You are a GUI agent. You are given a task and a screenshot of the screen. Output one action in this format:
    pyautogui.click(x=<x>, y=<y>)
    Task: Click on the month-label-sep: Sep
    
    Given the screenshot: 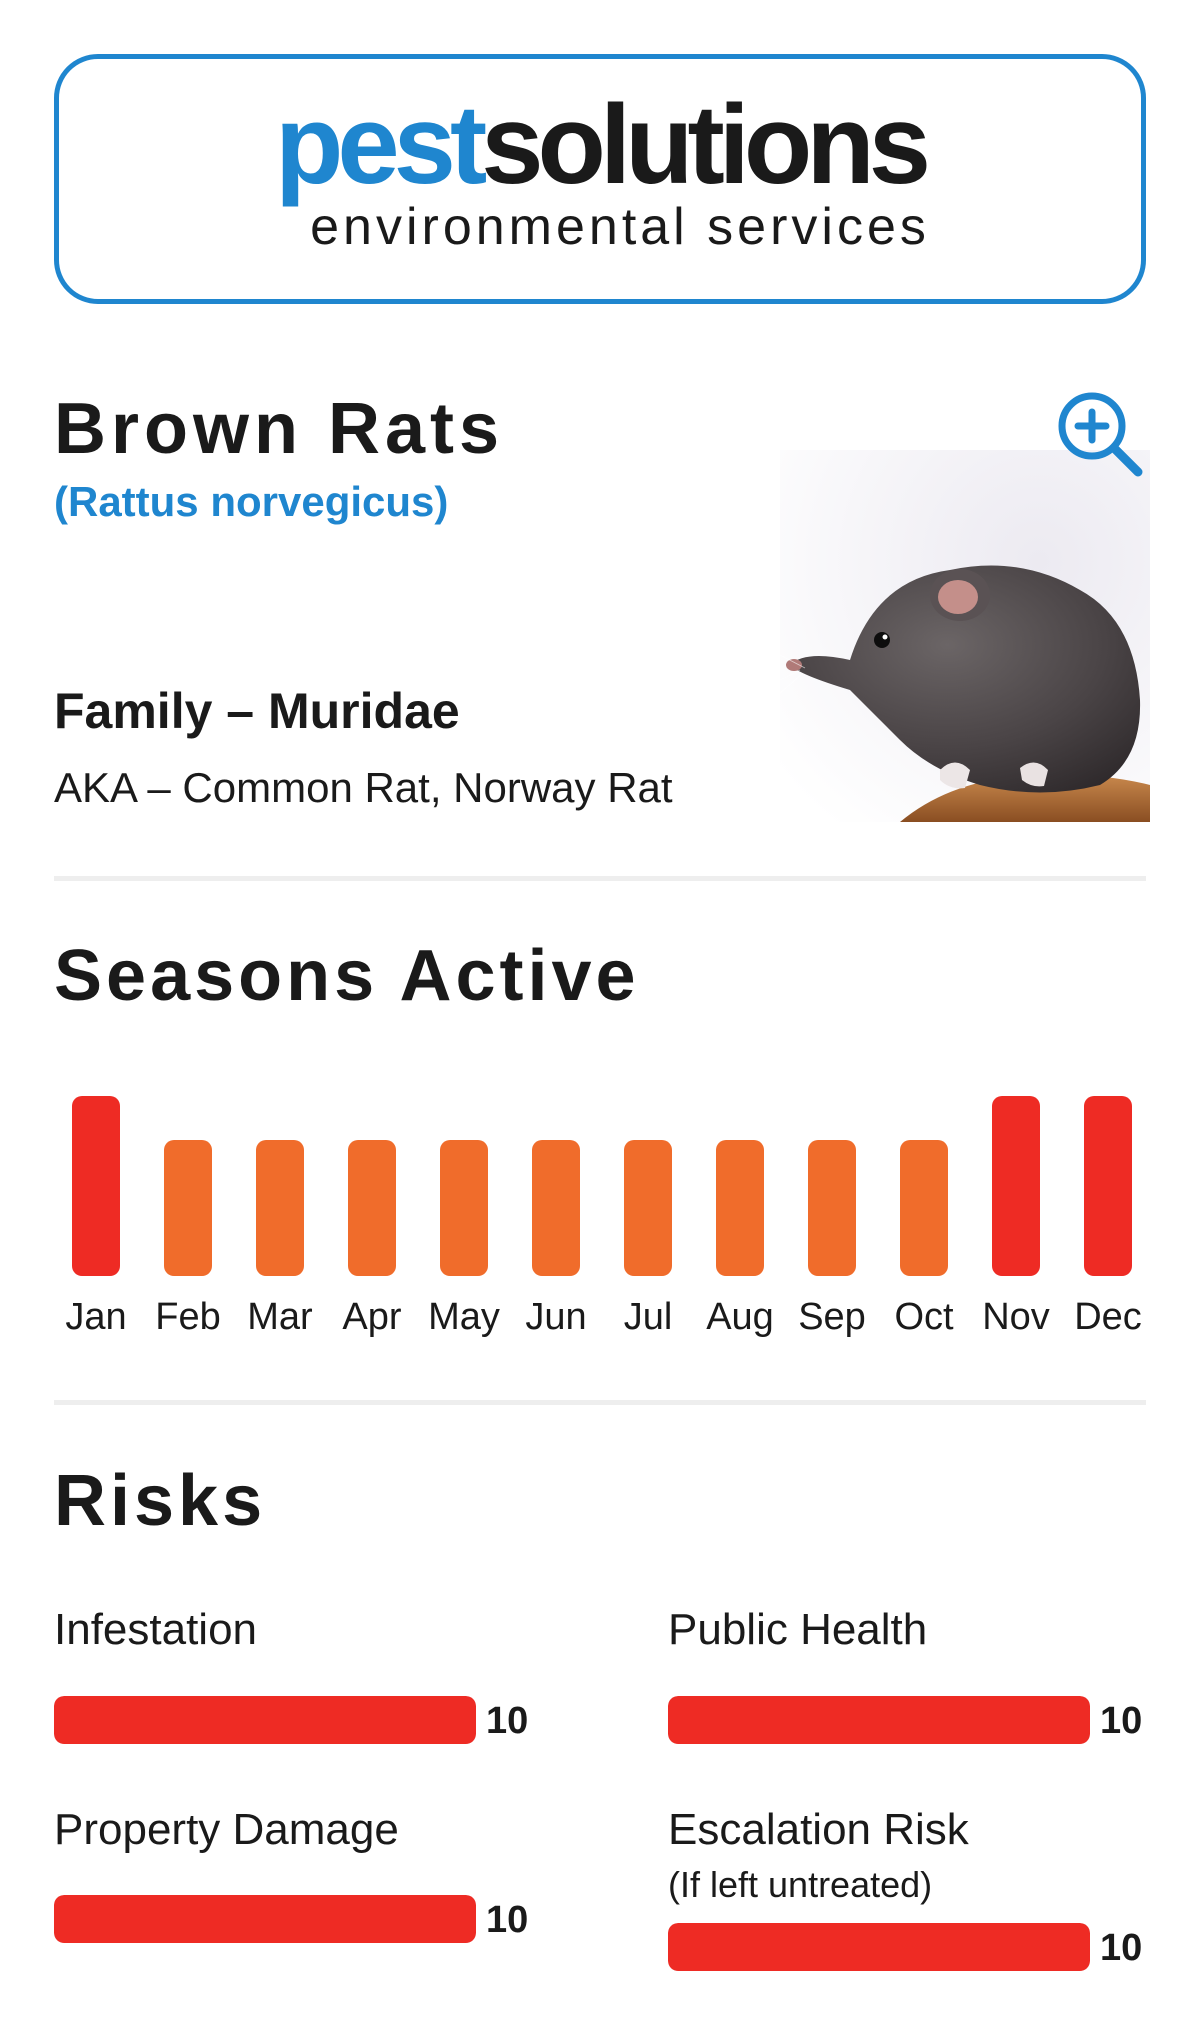 What is the action you would take?
    pyautogui.click(x=832, y=1317)
    